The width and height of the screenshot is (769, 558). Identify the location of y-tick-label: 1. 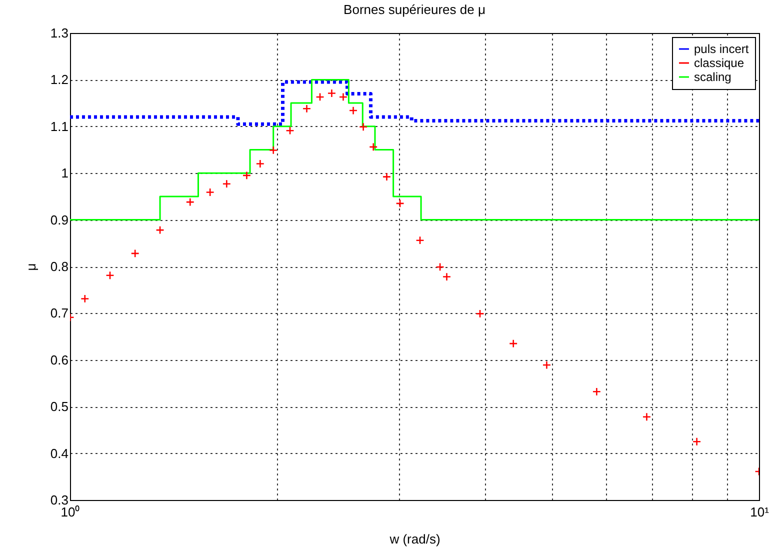
(64, 173).